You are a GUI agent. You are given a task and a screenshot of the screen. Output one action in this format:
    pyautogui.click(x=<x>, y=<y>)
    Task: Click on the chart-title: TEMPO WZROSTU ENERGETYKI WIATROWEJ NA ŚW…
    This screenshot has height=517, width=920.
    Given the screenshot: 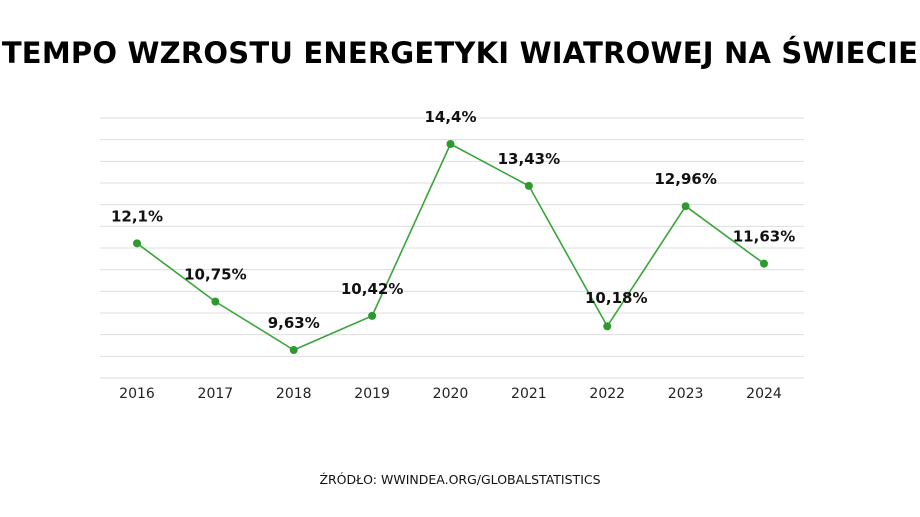 What is the action you would take?
    pyautogui.click(x=460, y=53)
    